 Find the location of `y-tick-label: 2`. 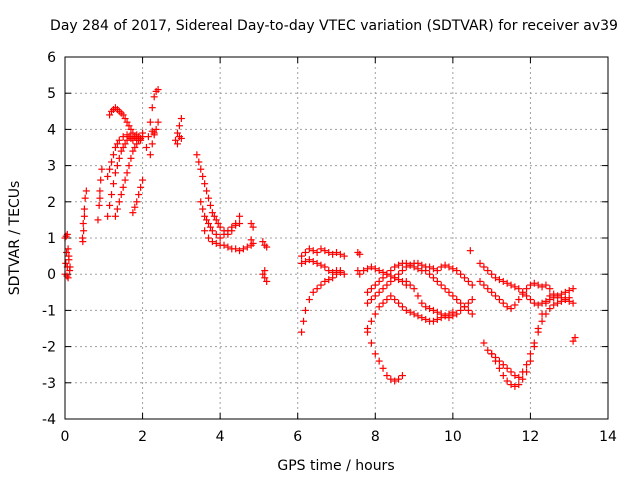

y-tick-label: 2 is located at coordinates (51, 203).